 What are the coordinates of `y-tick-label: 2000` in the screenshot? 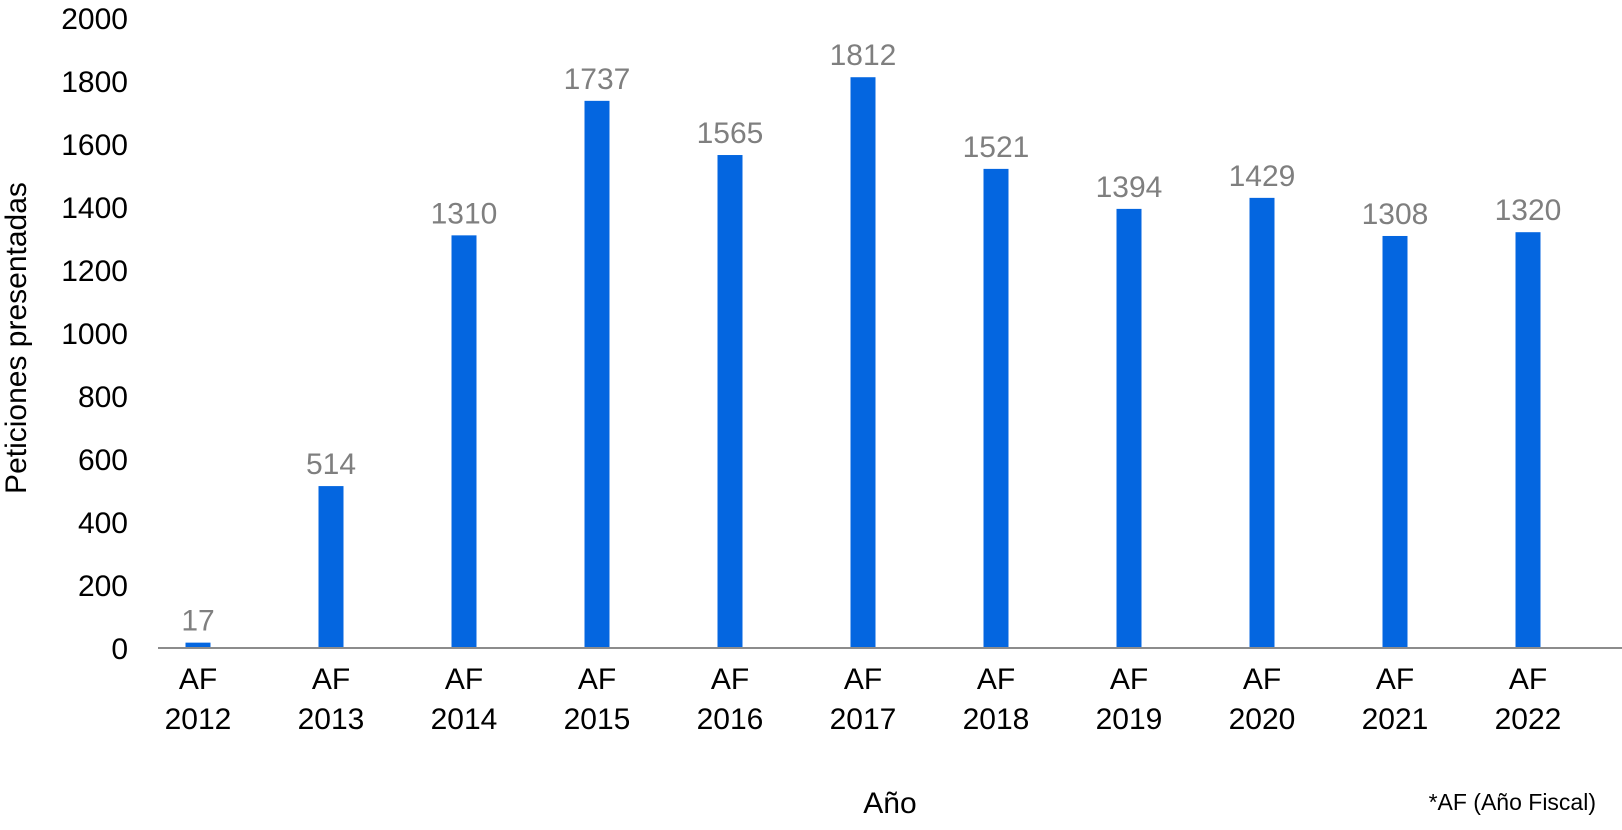 It's located at (94, 19).